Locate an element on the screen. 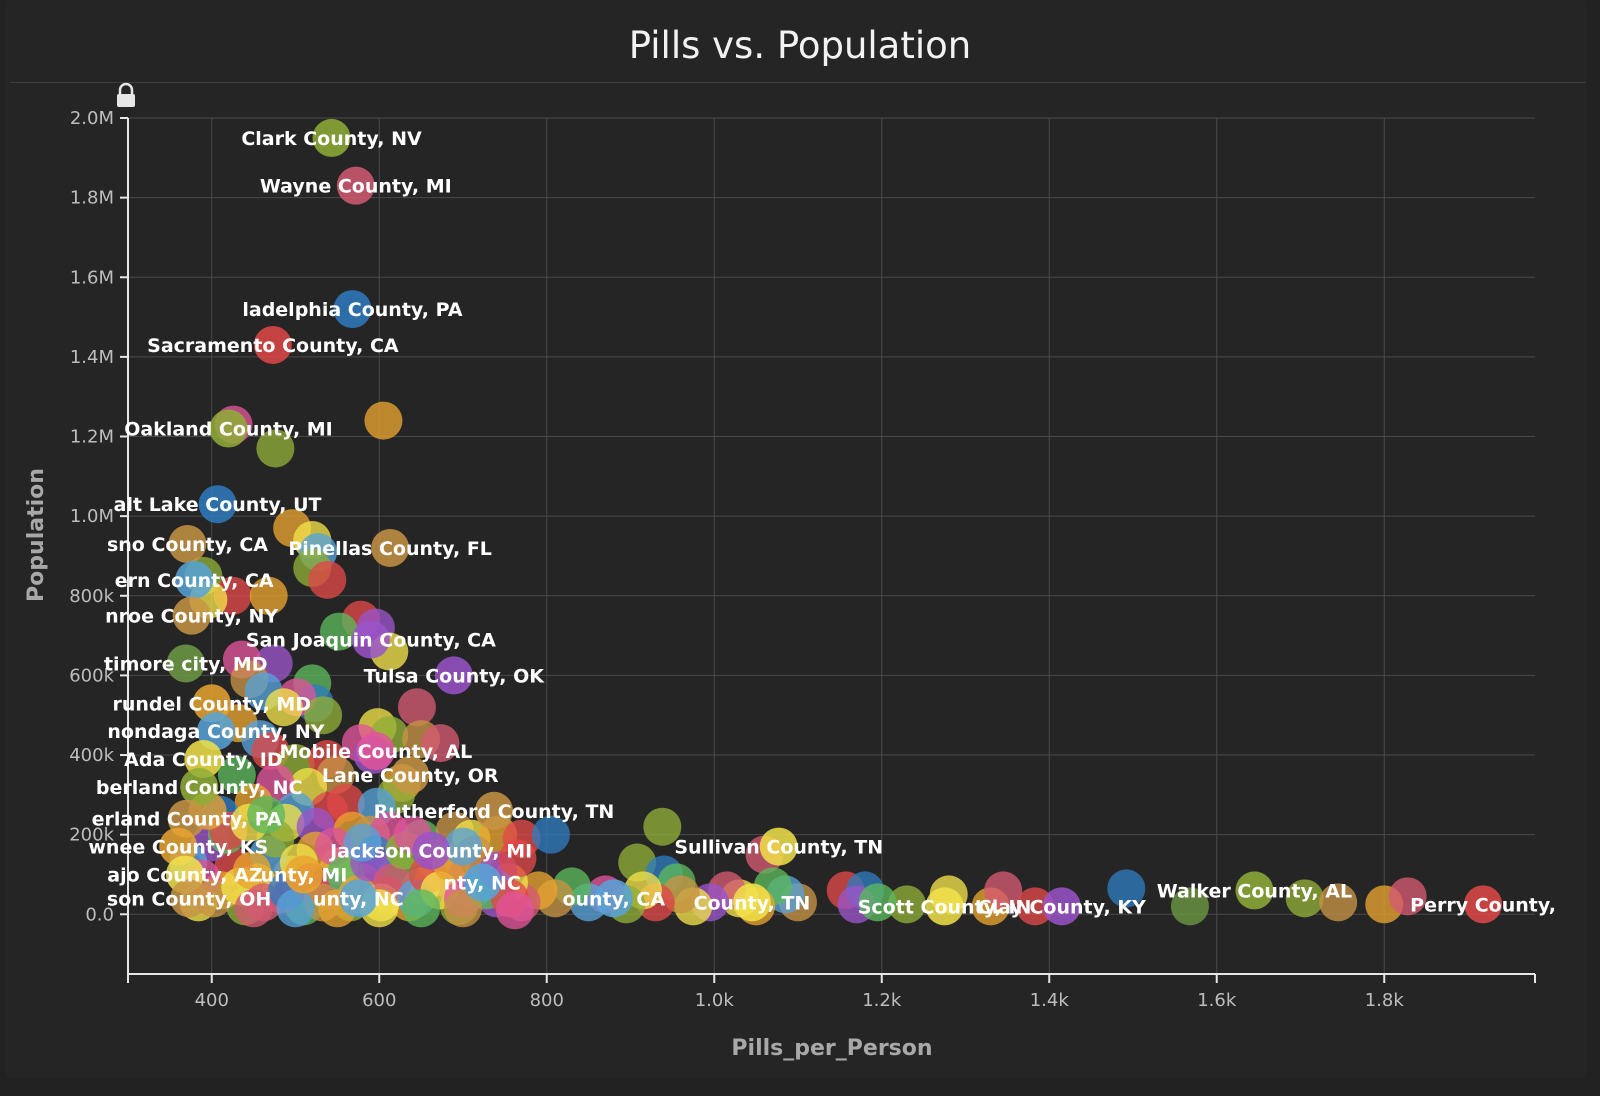  y-tick-label: 0.0 is located at coordinates (99, 914).